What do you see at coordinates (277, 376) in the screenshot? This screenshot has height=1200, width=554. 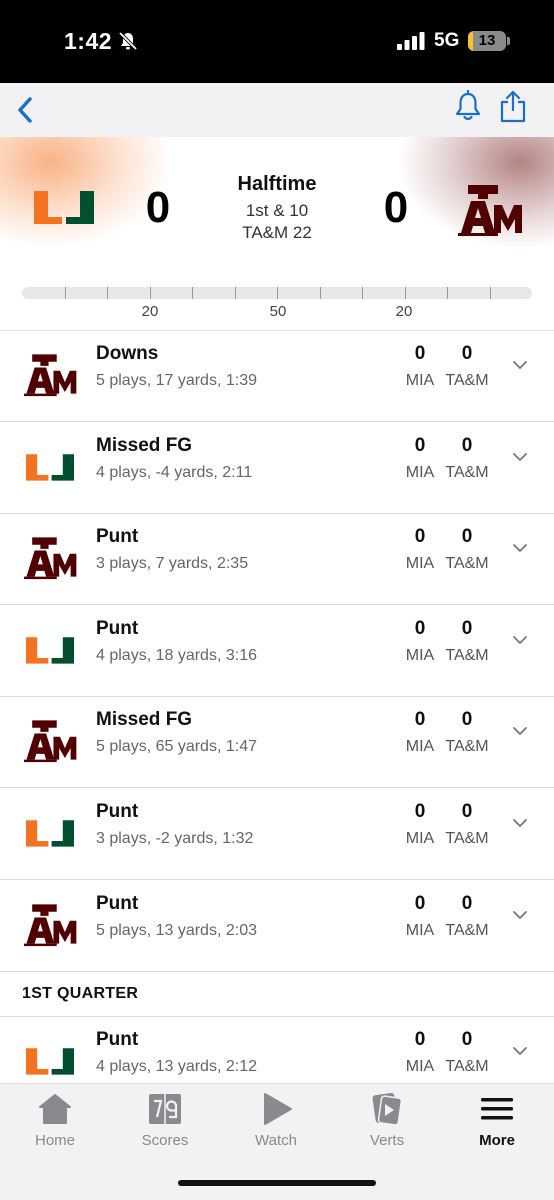 I see `drive-row: Downs 5 plays, 17 yards, 1:39 0 0 MIA TA&M` at bounding box center [277, 376].